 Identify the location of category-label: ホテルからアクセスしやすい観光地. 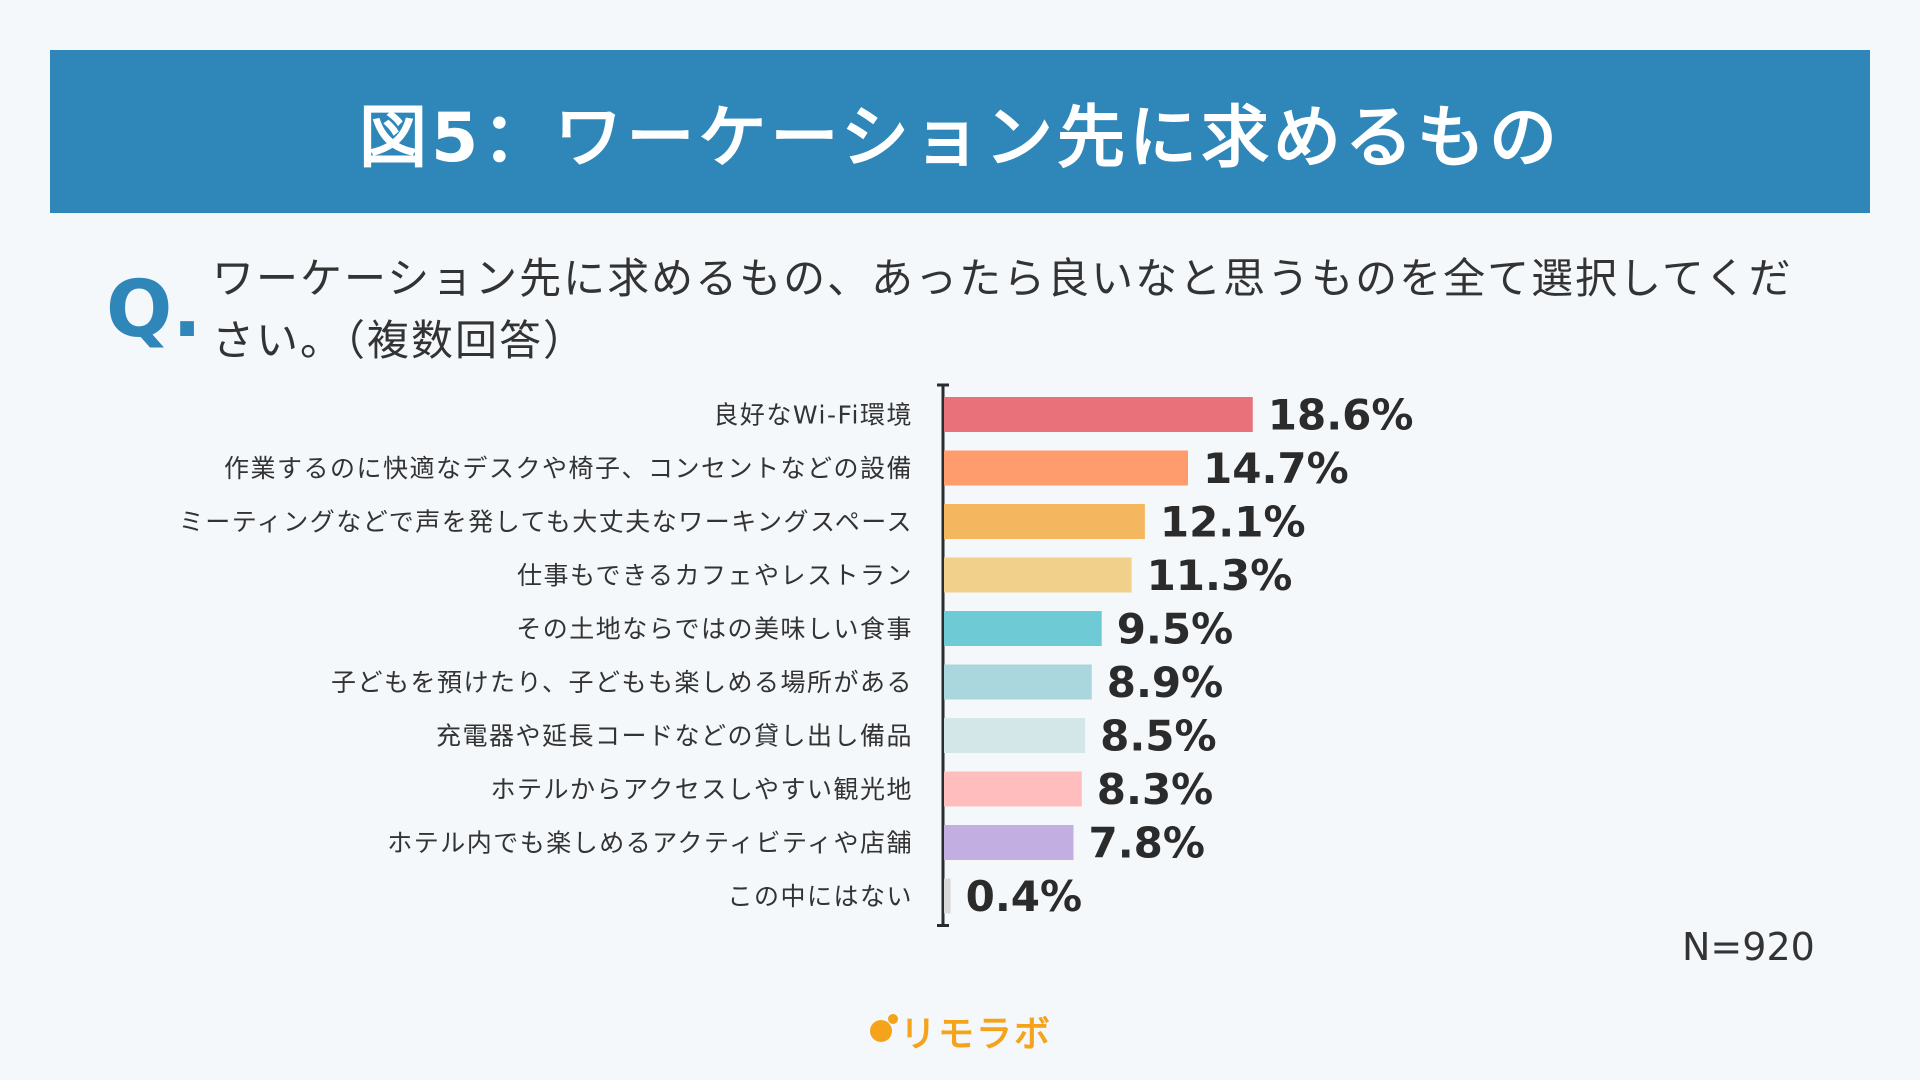
(701, 789).